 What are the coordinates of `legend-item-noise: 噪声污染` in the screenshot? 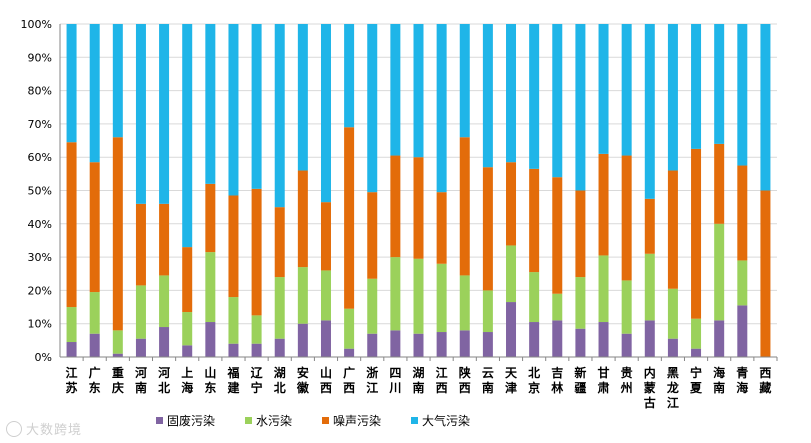 It's located at (351, 420).